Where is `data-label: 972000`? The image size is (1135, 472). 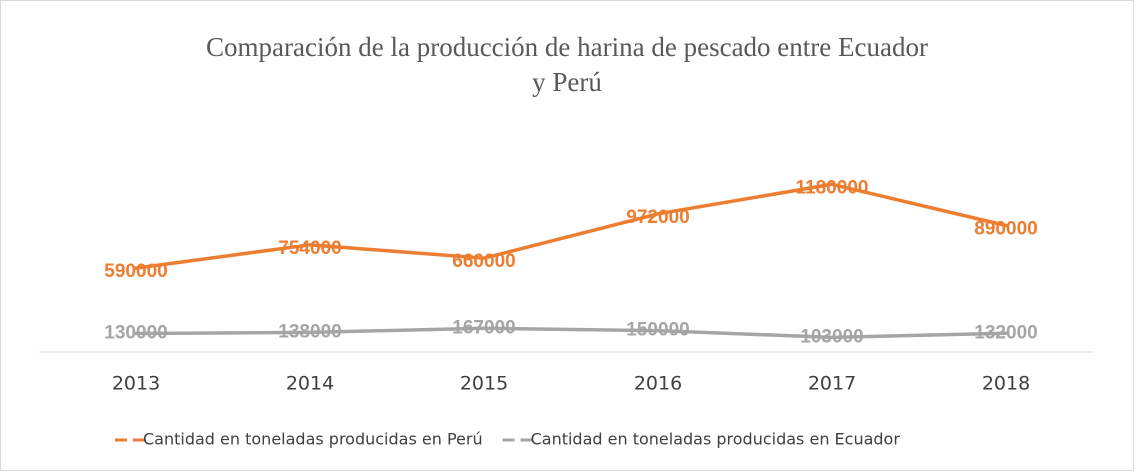 data-label: 972000 is located at coordinates (657, 217).